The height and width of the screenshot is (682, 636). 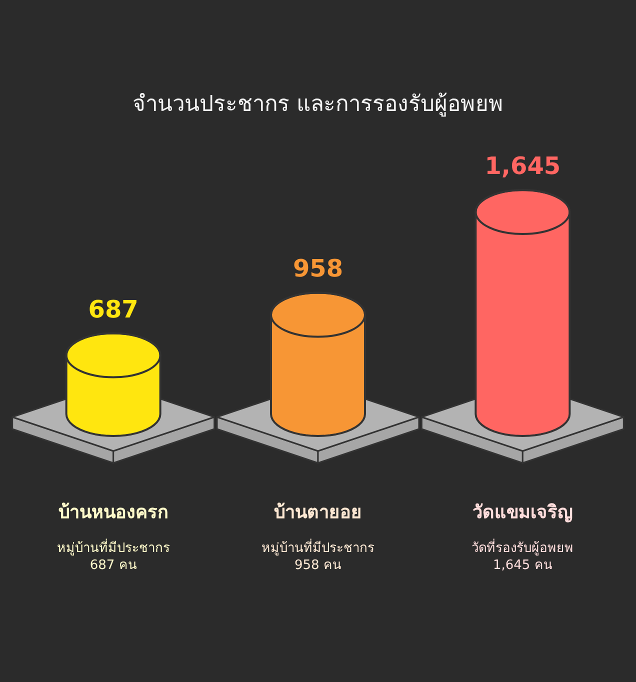 I want to click on text: วัดที่รองรับผู้อพยพ 1,645 คน, so click(x=523, y=556).